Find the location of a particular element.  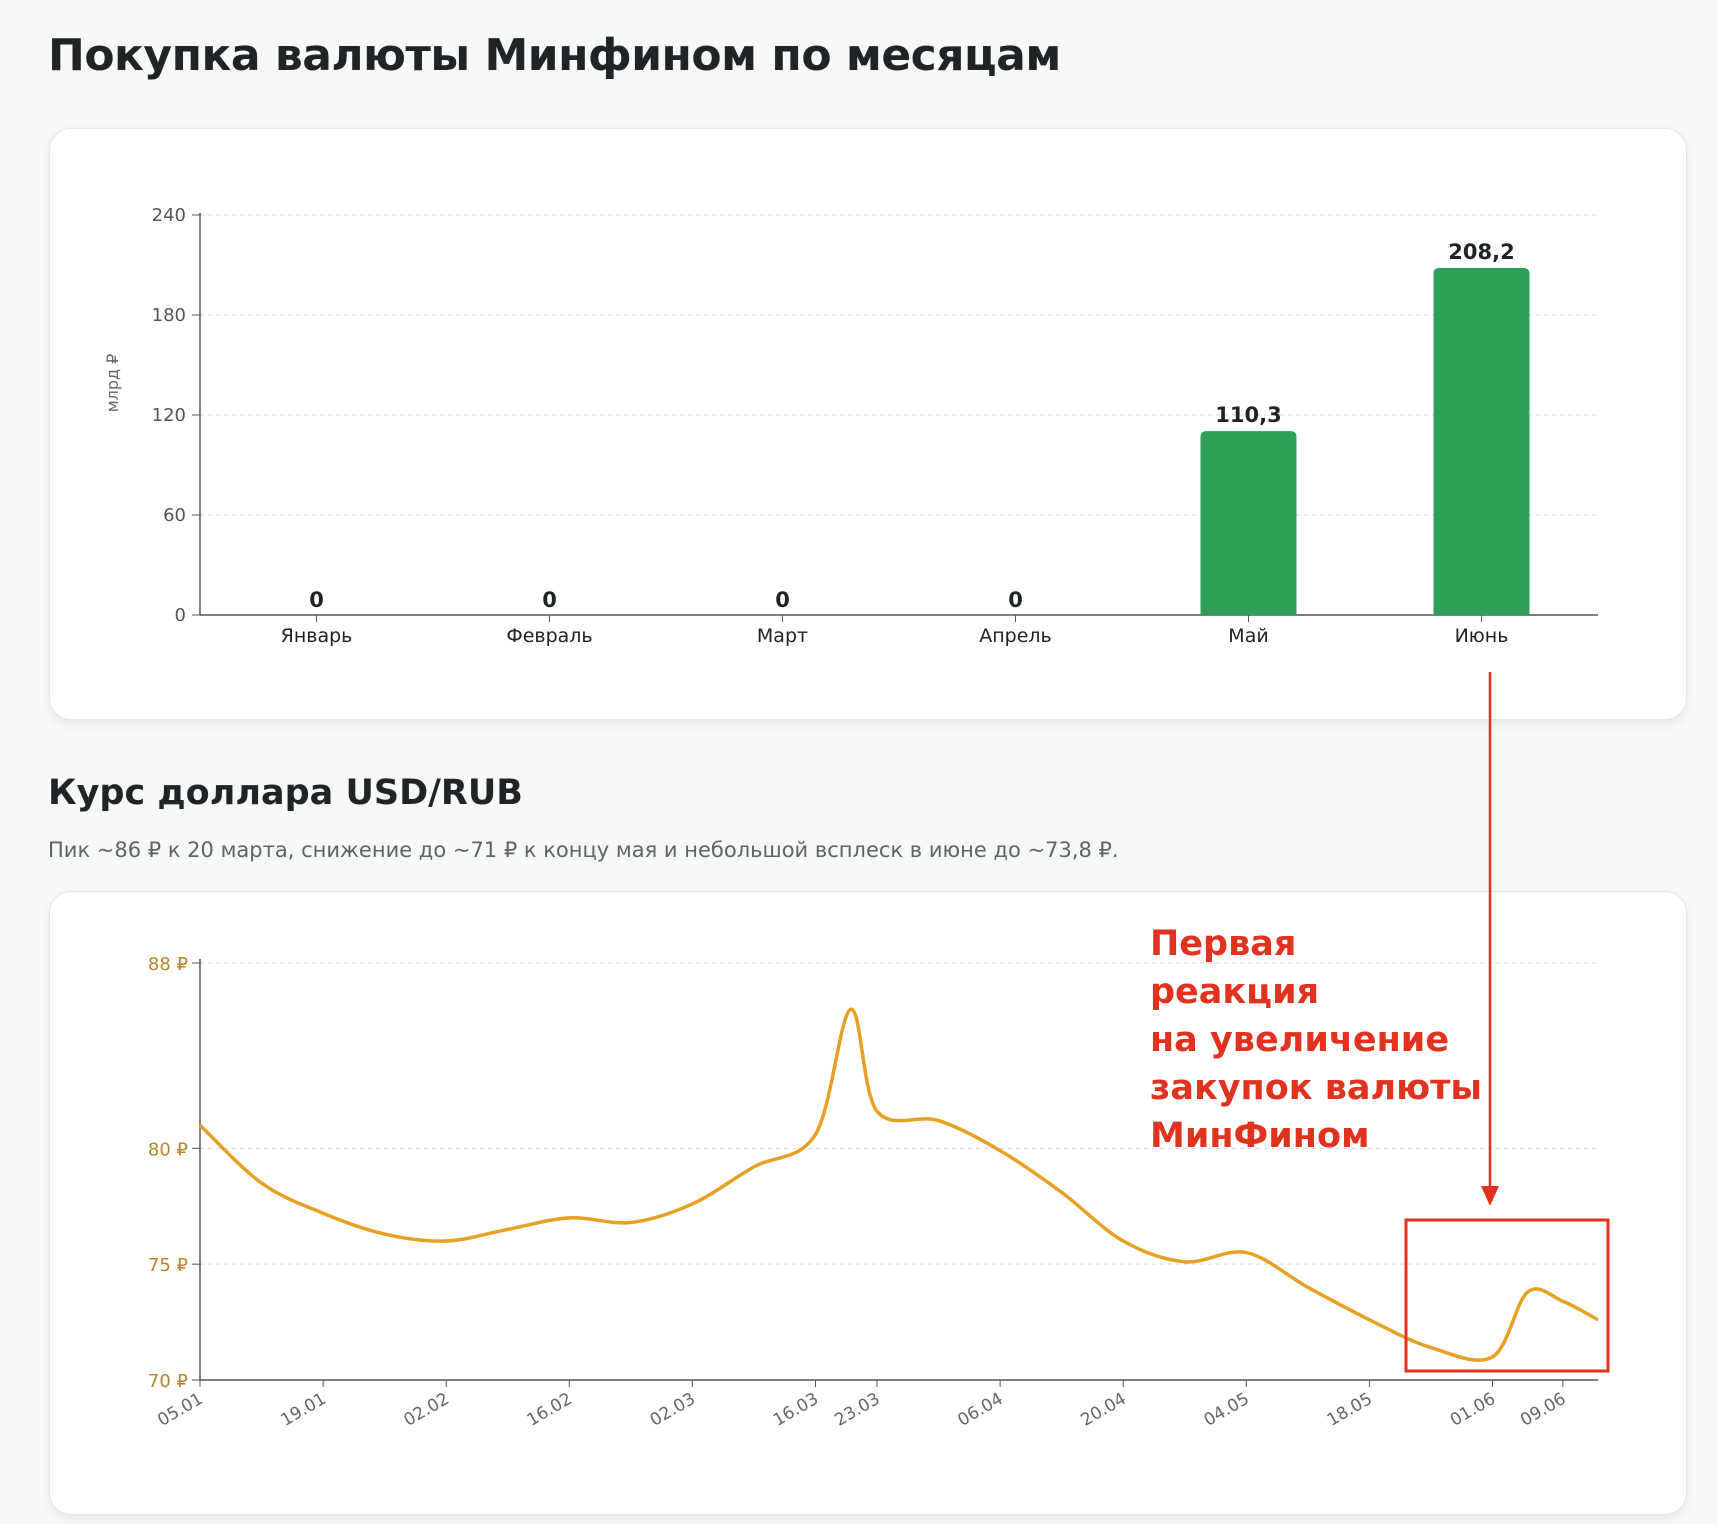

annotation-line-1: Первая is located at coordinates (1223, 944).